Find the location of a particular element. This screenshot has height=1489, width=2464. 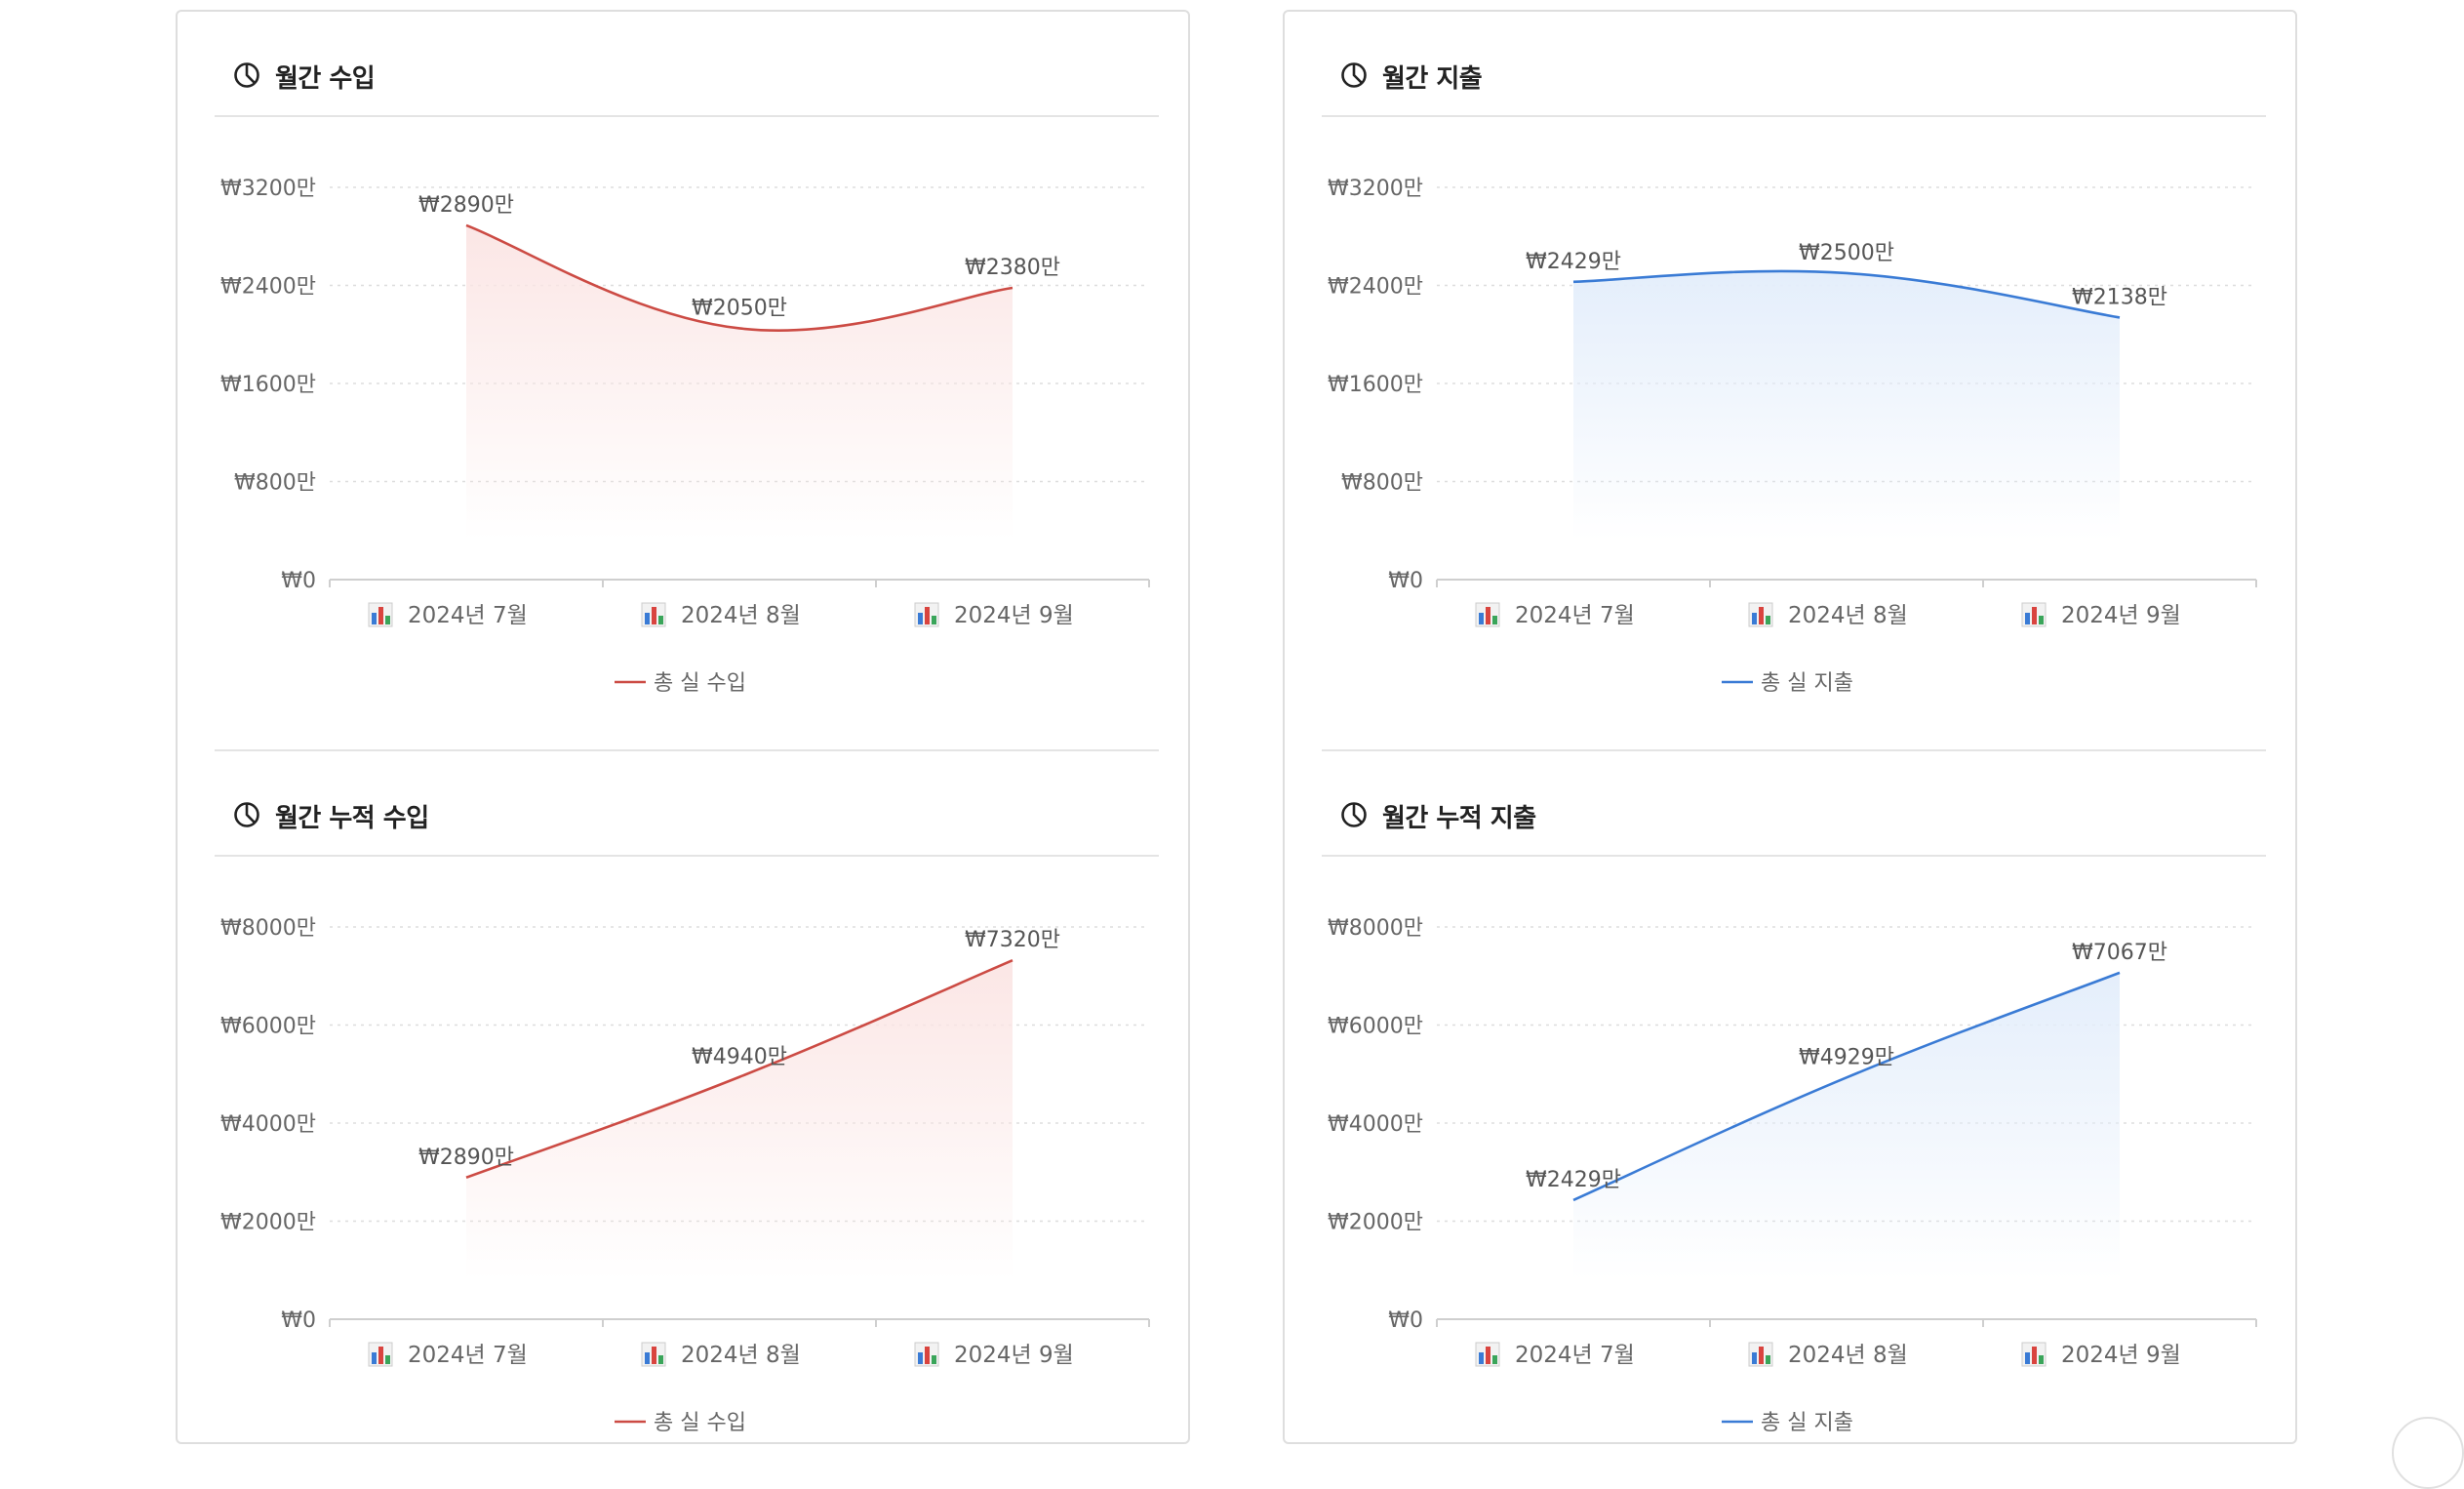

data-label: ₩7320만 is located at coordinates (1012, 940).